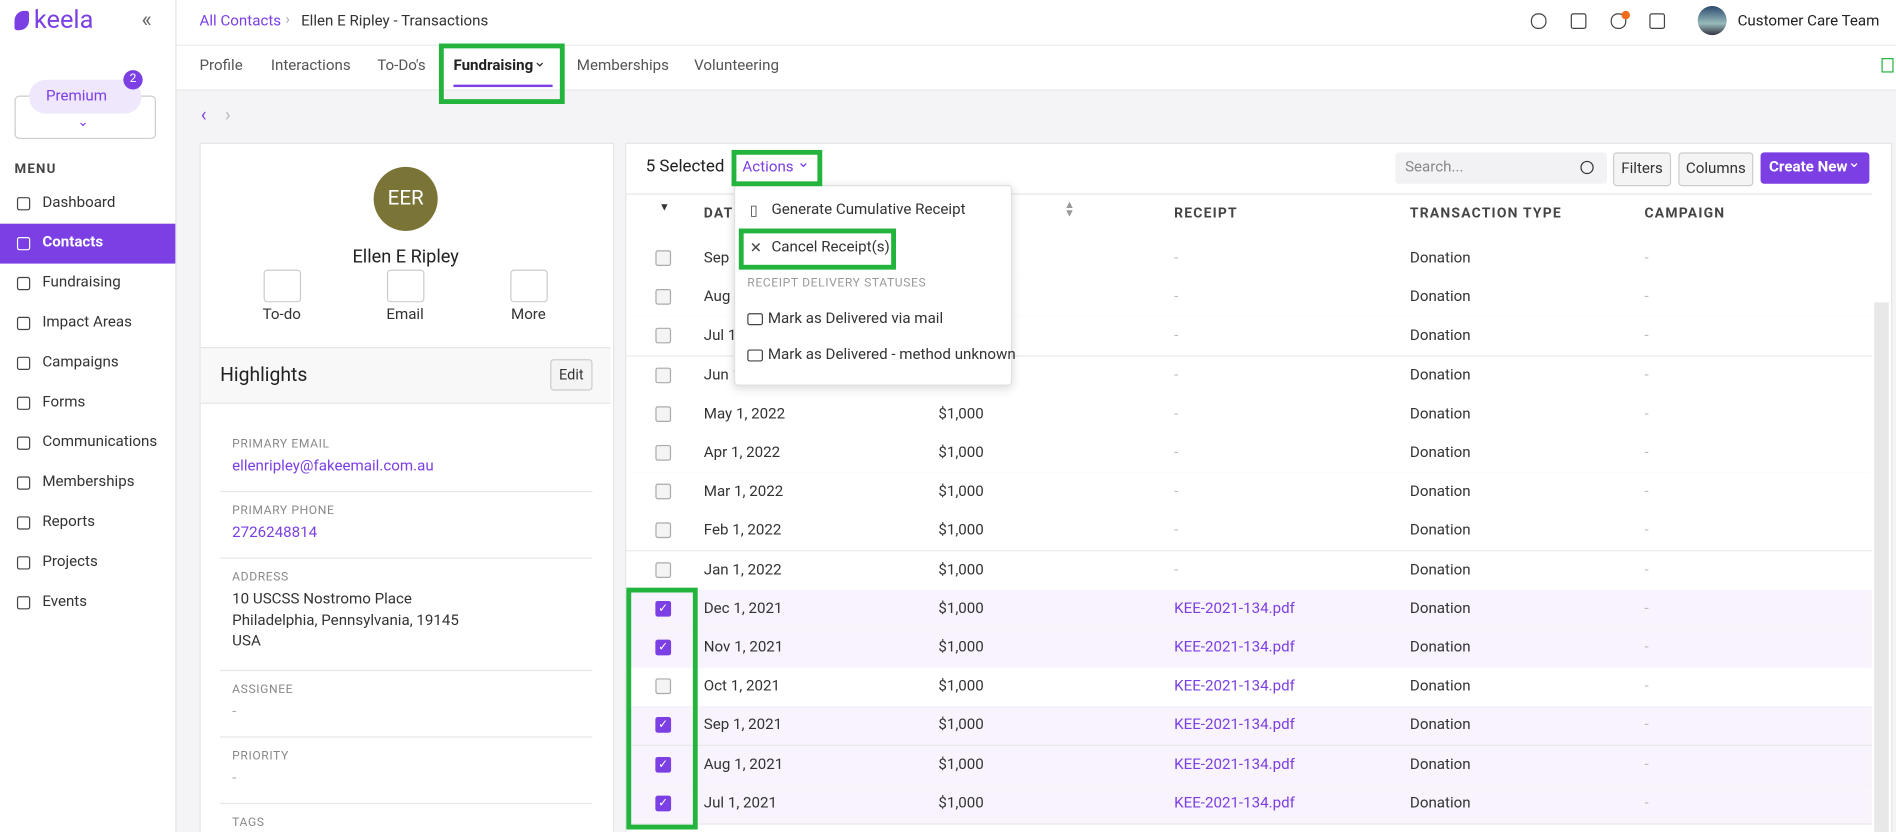 The width and height of the screenshot is (1896, 832). What do you see at coordinates (622, 65) in the screenshot?
I see `tab: Memberships` at bounding box center [622, 65].